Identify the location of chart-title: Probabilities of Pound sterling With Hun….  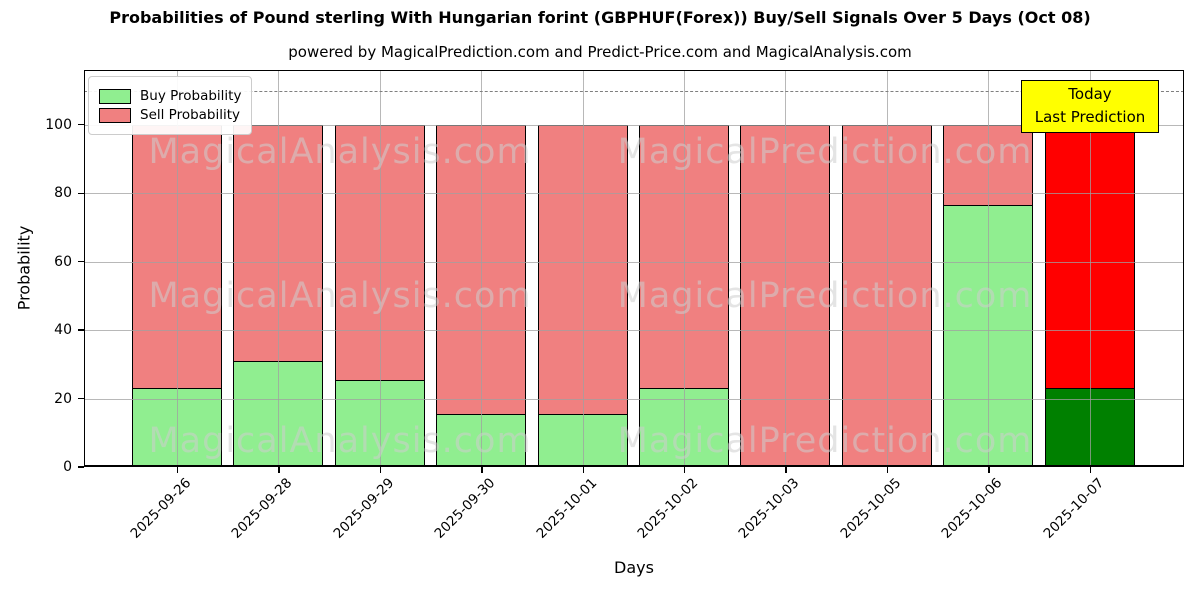
(600, 17).